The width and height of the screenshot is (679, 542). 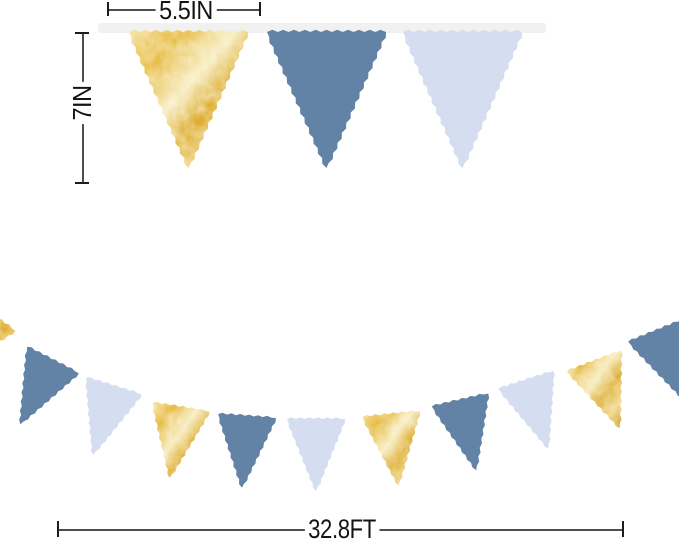 What do you see at coordinates (342, 529) in the screenshot?
I see `banner-length-label: 32.8FT` at bounding box center [342, 529].